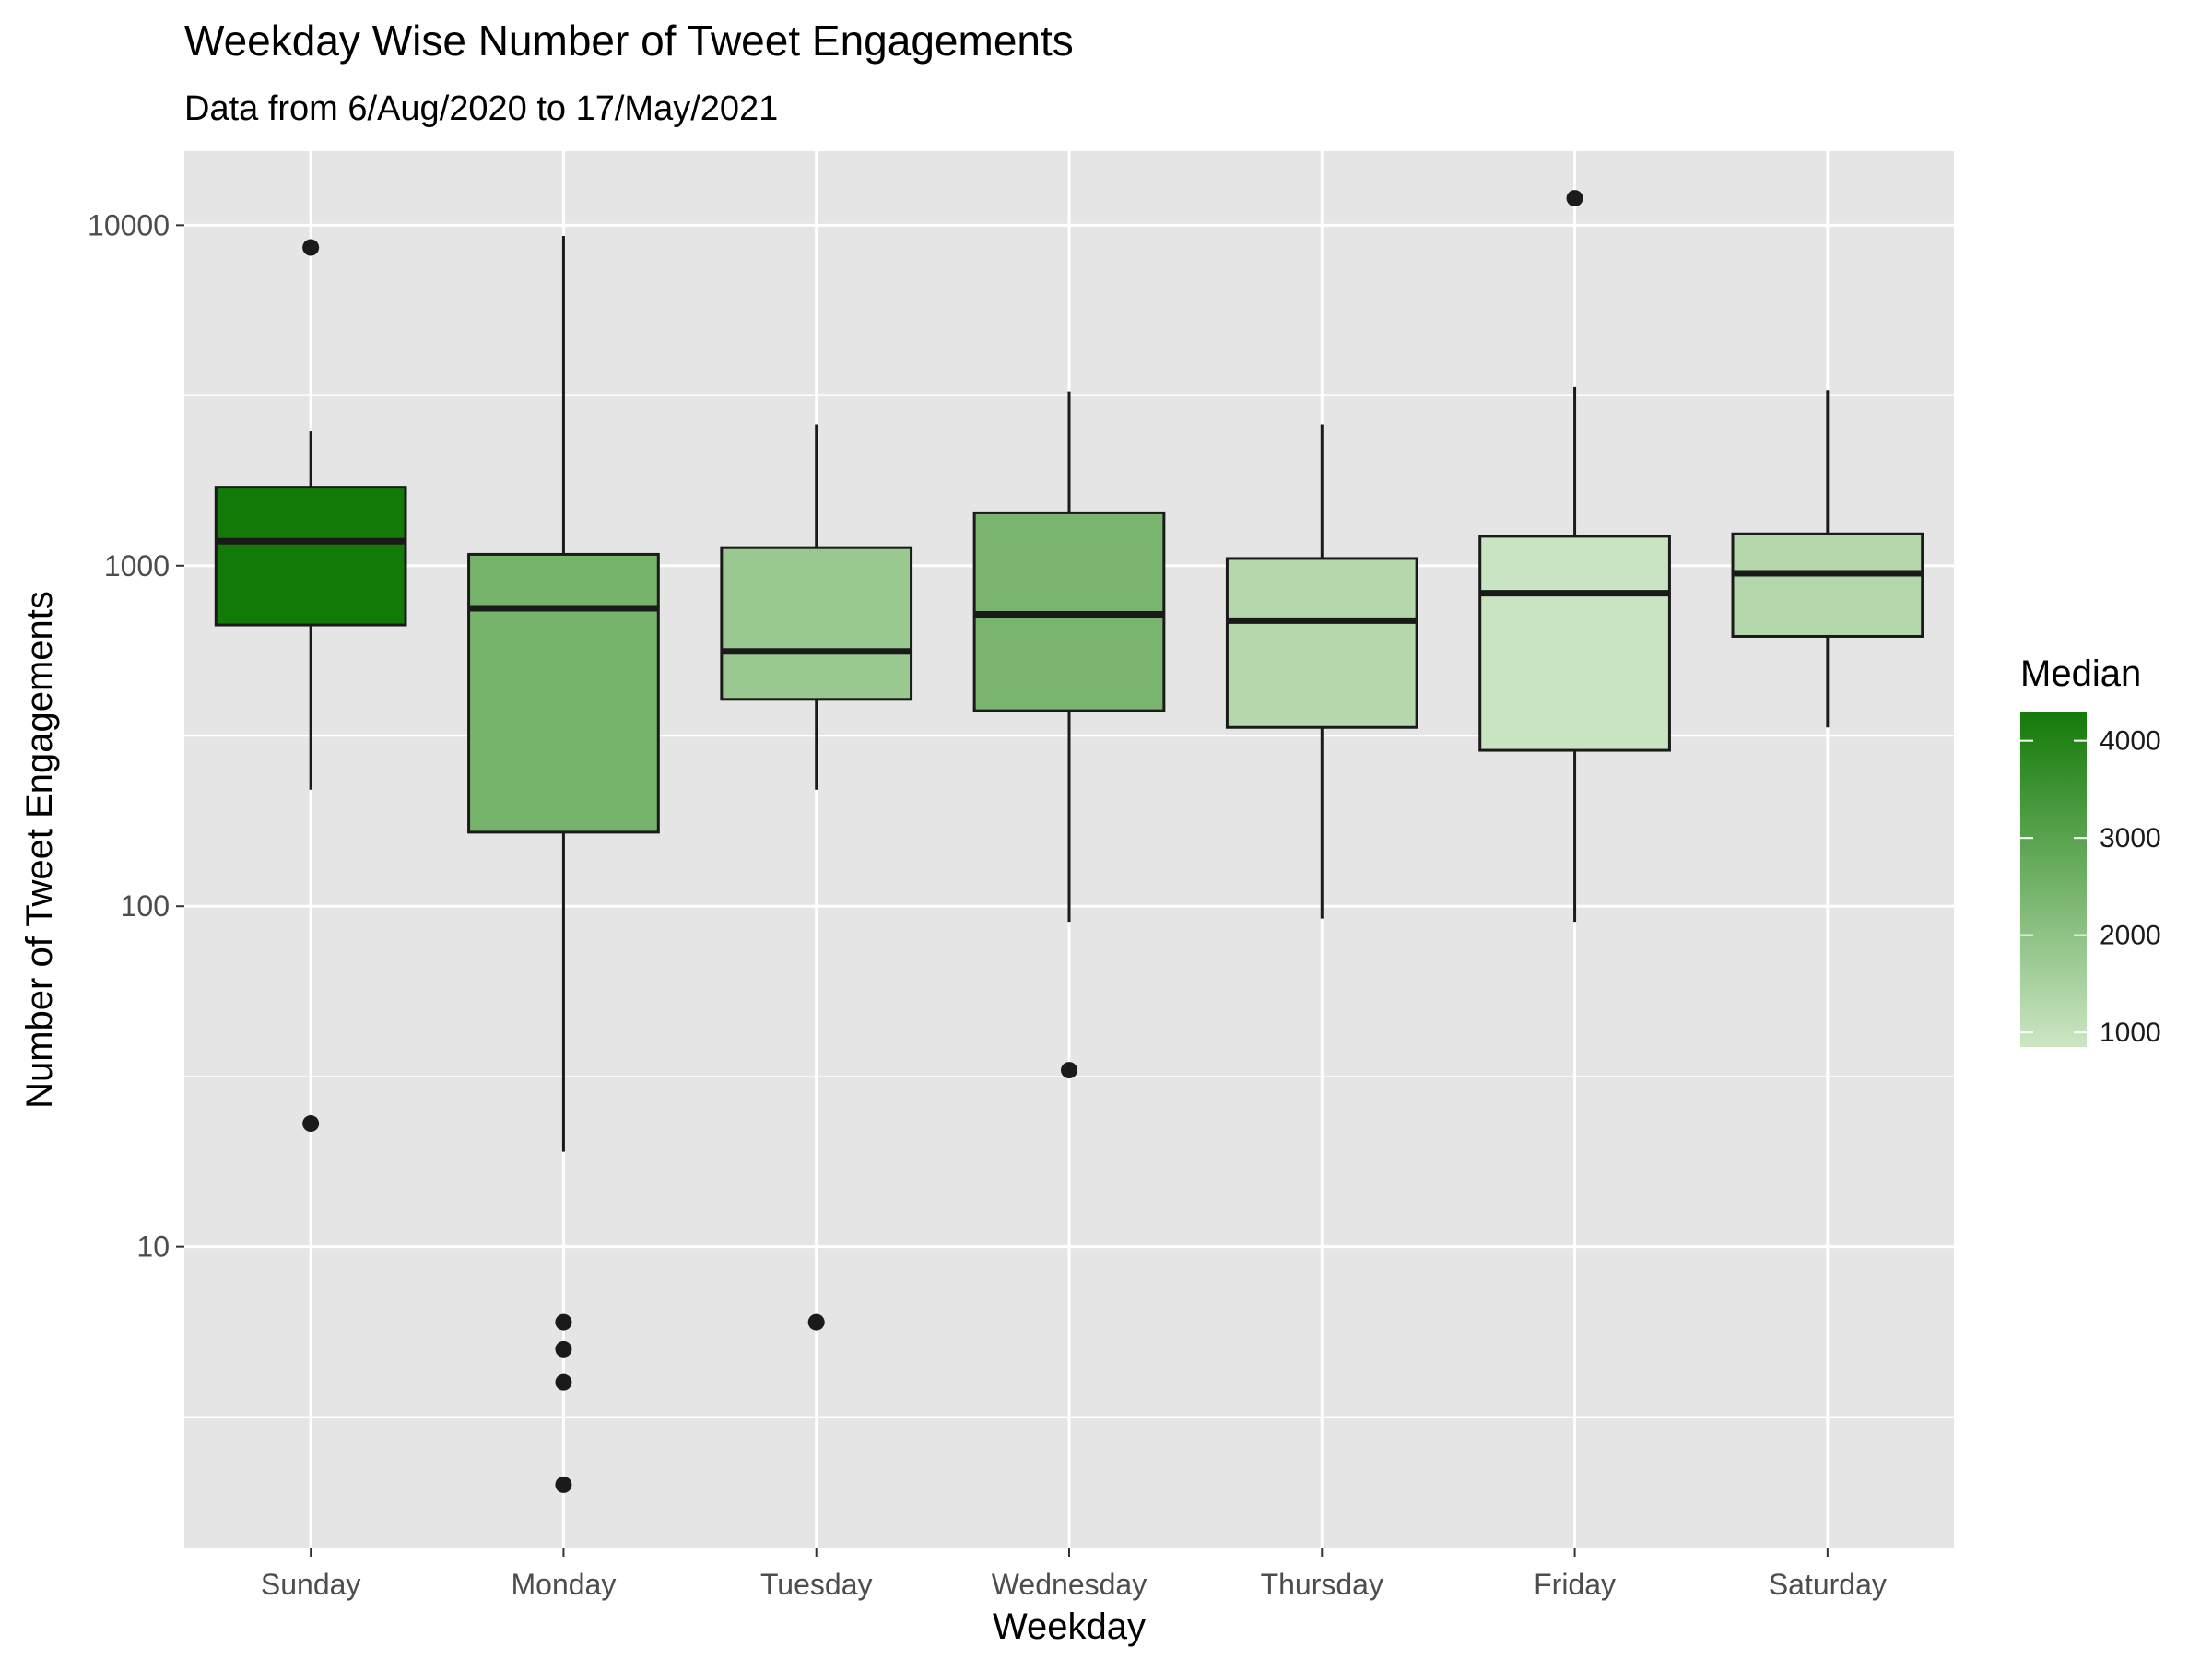 This screenshot has width=2212, height=1659. I want to click on chart-title: Weekday Wise Number of Tweet Engagements, so click(629, 41).